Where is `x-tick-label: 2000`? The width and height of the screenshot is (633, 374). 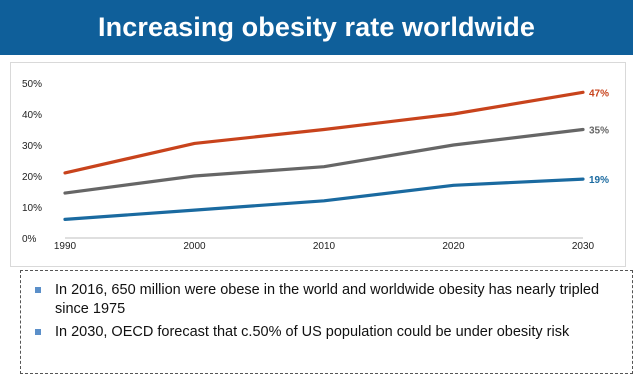 x-tick-label: 2000 is located at coordinates (194, 246).